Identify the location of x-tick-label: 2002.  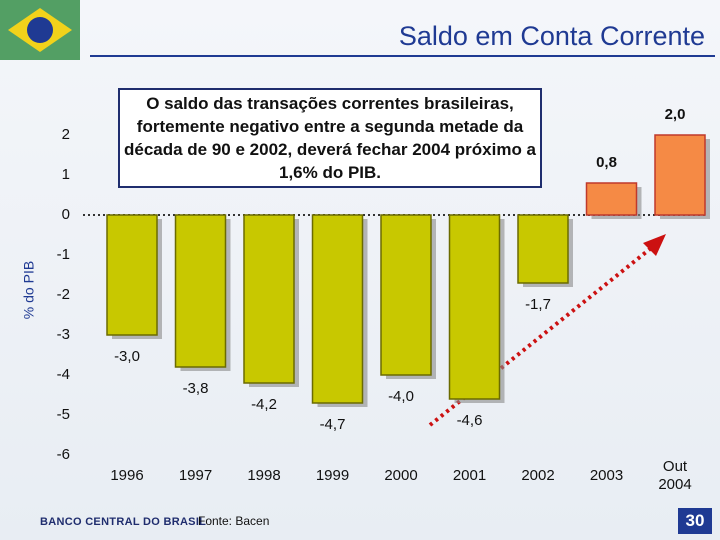
(538, 475).